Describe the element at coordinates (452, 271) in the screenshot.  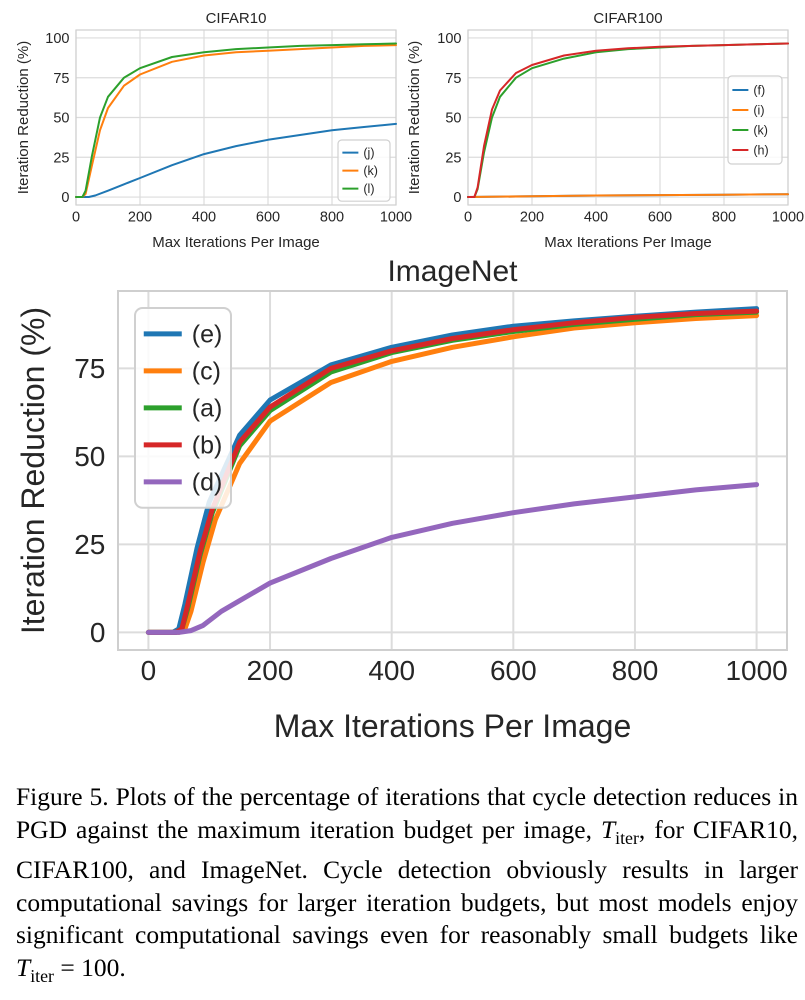
I see `chart-title: ImageNet` at that location.